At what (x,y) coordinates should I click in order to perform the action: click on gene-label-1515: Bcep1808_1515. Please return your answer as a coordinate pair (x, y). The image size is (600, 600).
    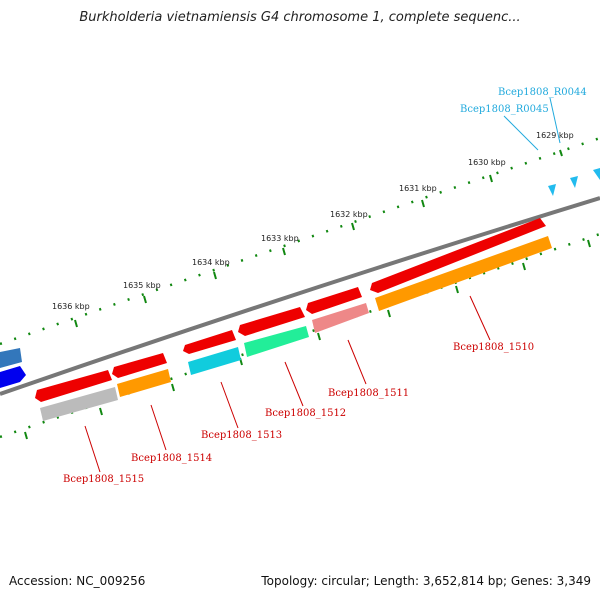
    Looking at the image, I should click on (103, 479).